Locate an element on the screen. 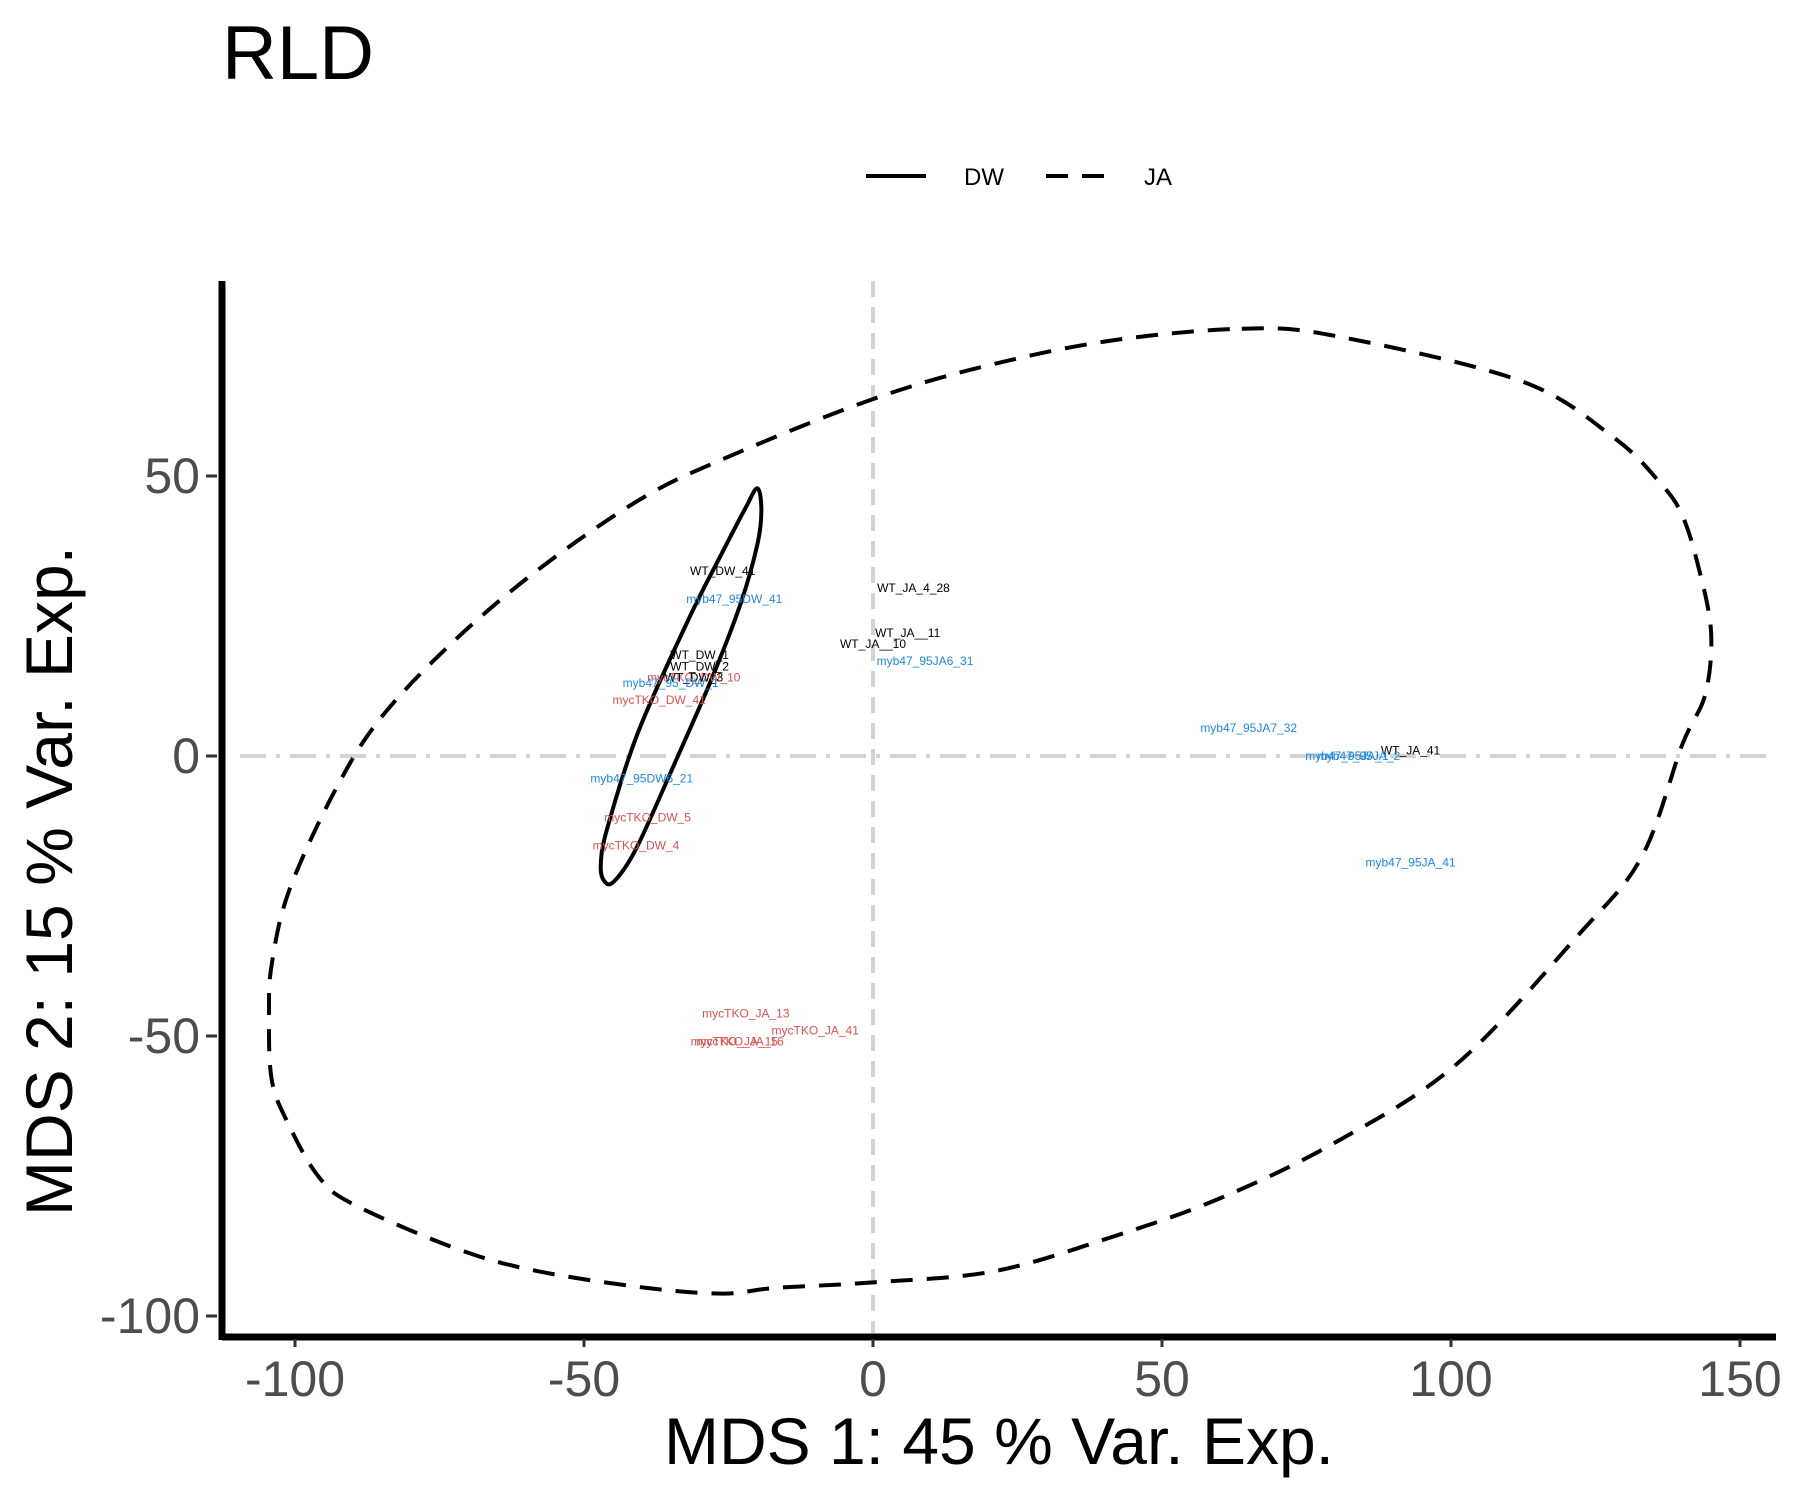 This screenshot has height=1500, width=1800. sample-label: myb47_95_DW_1 is located at coordinates (671, 683).